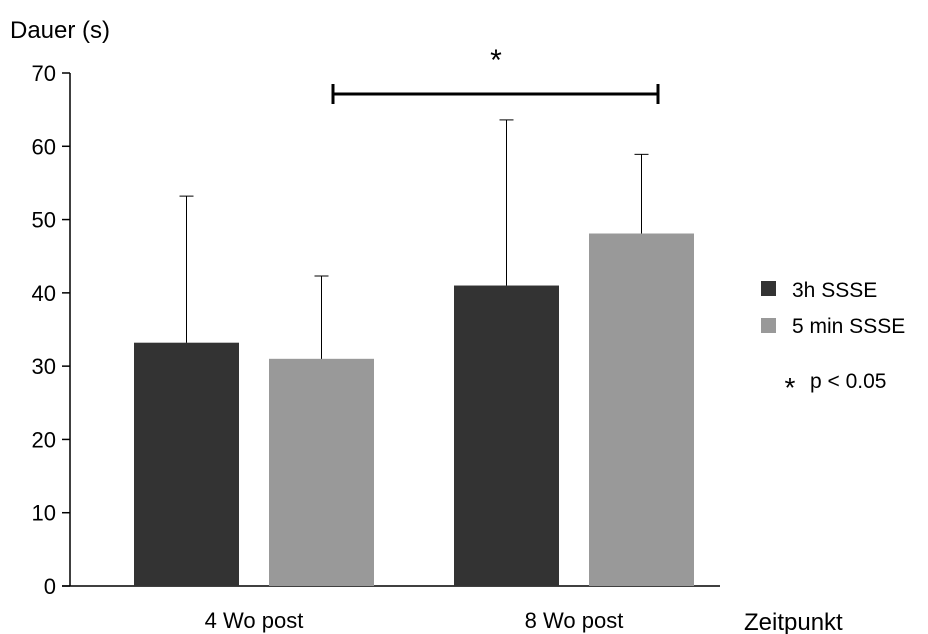  Describe the element at coordinates (44, 293) in the screenshot. I see `y-tick-label-40: 40` at that location.